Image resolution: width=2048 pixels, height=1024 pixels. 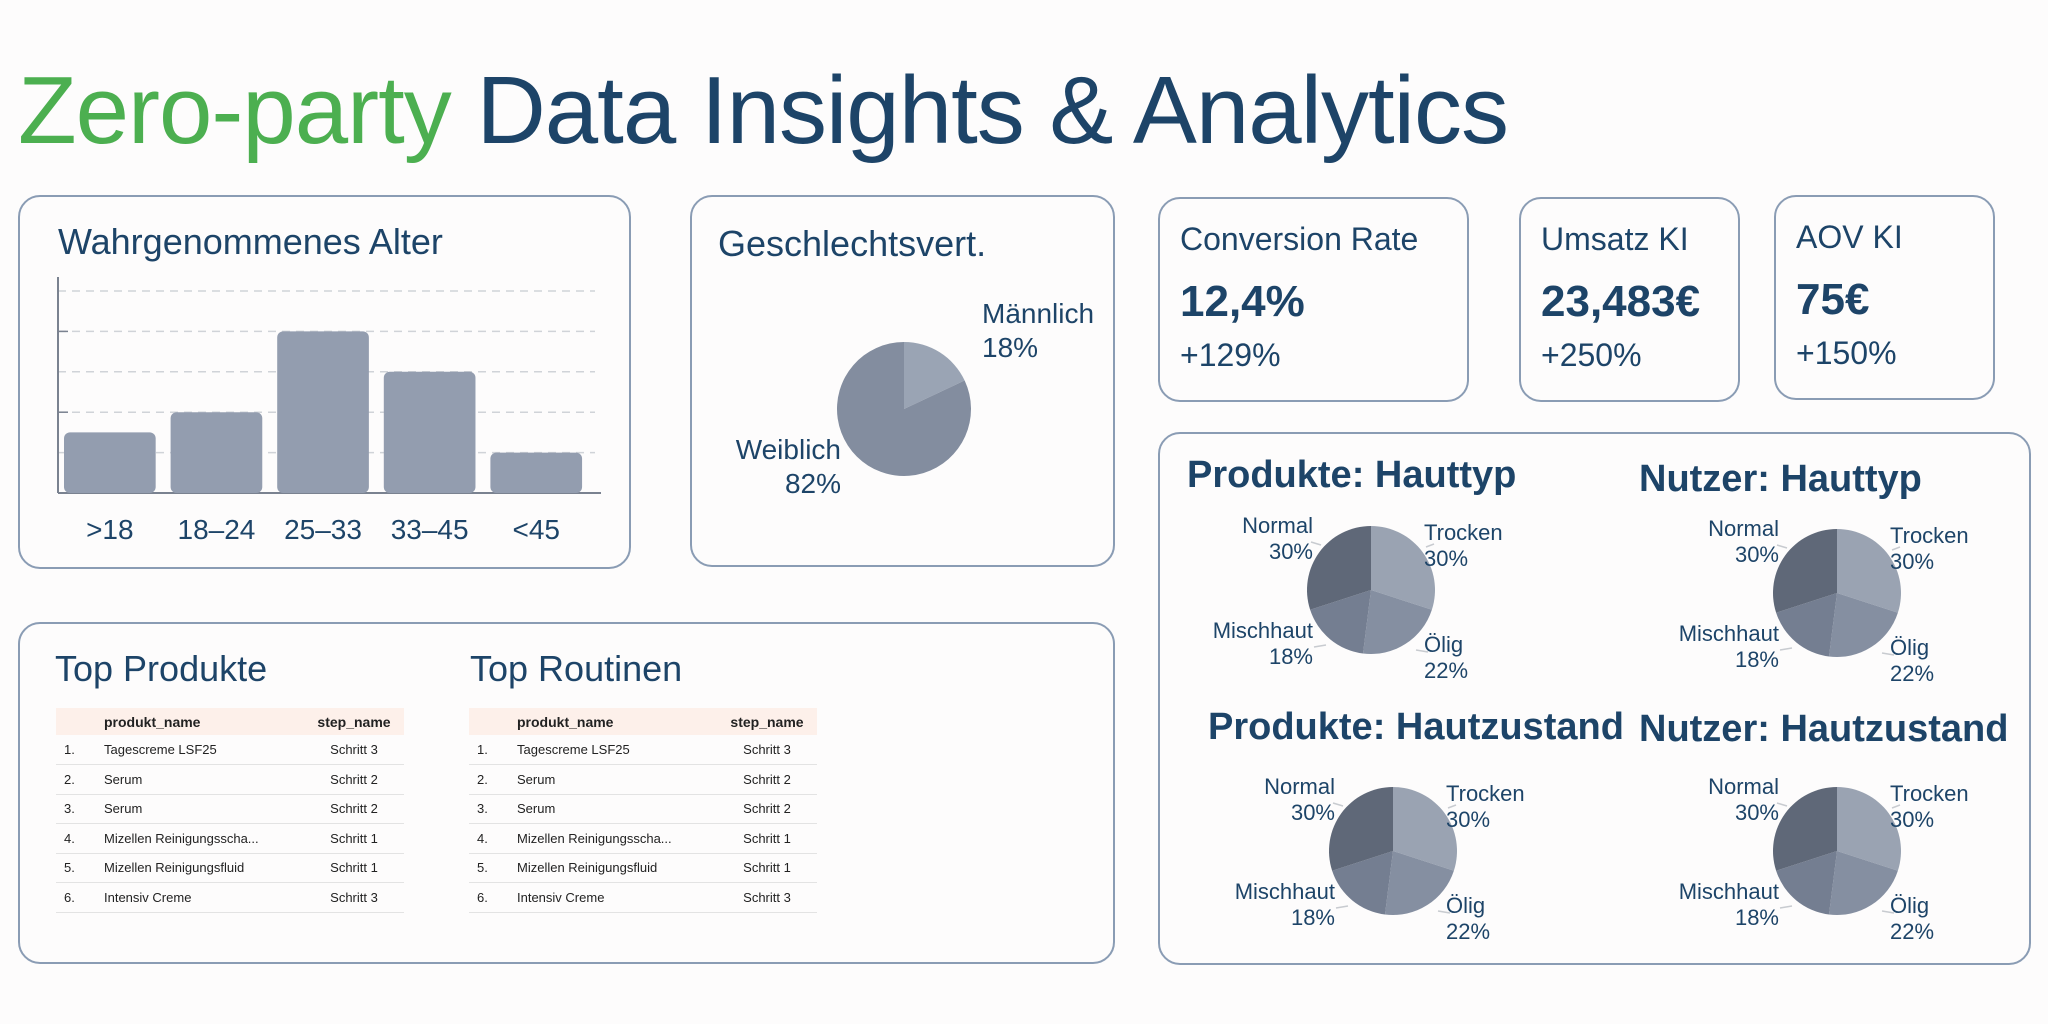 What do you see at coordinates (493, 779) in the screenshot?
I see `table-cell-index: 2.` at bounding box center [493, 779].